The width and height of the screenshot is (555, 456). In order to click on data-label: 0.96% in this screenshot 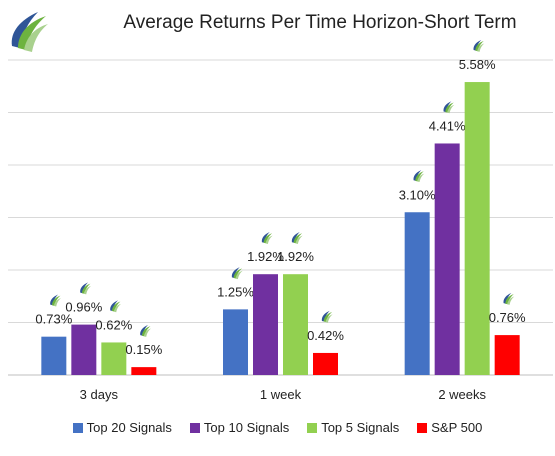, I will do `click(83, 307)`.